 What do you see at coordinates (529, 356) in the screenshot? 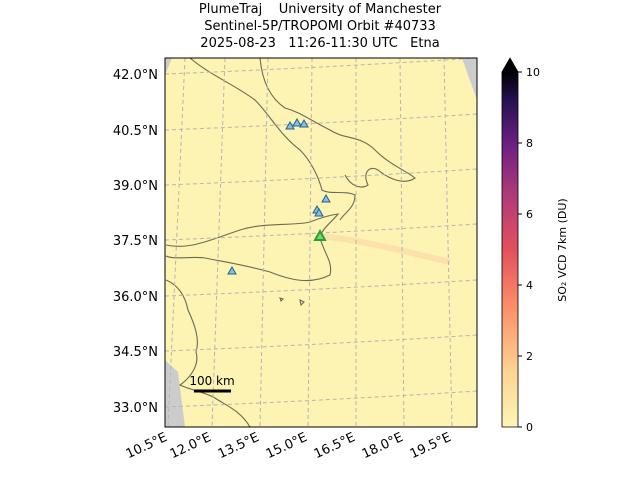
I see `colorbar-tick-label: 2` at bounding box center [529, 356].